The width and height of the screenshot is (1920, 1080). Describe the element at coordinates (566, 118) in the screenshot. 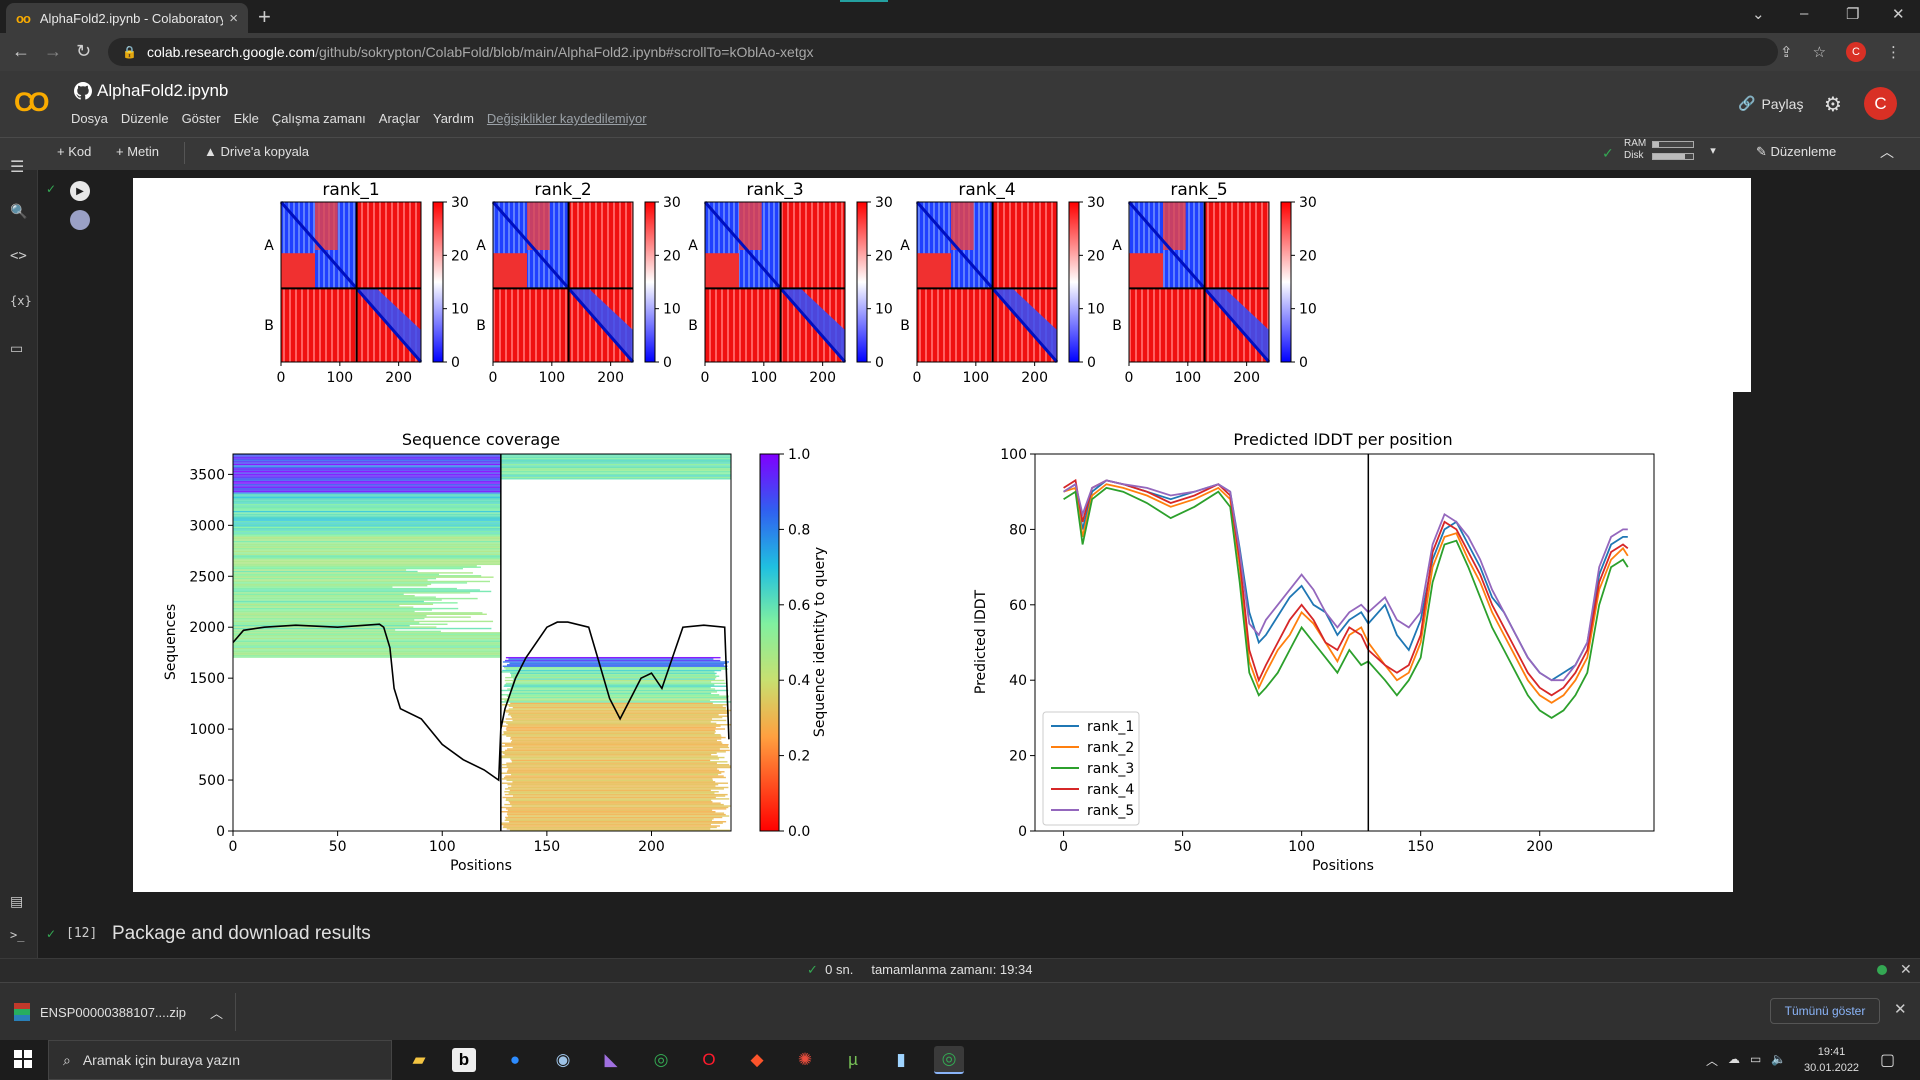

I see `unsaved-notice: Değişiklikler kaydedilemiyor` at that location.